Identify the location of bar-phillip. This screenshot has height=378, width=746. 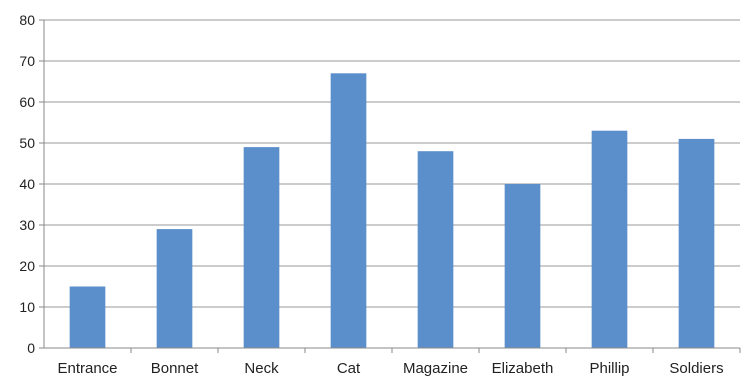
(609, 239).